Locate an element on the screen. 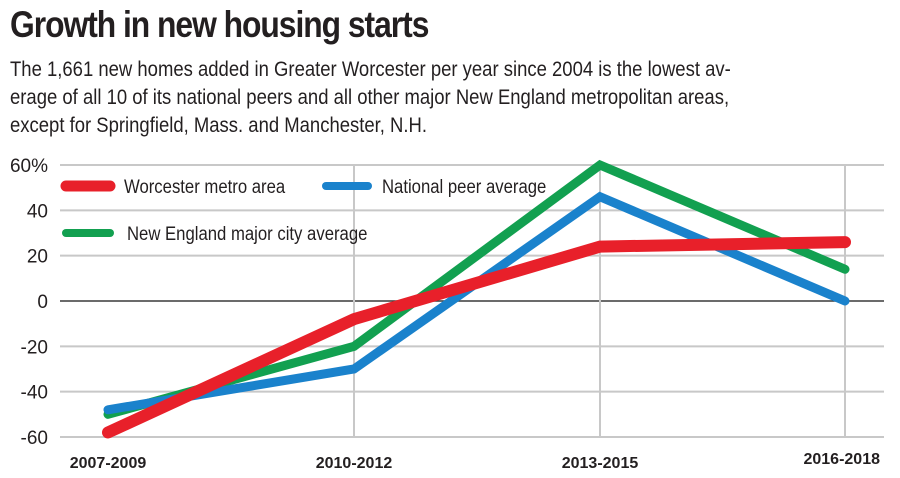 This screenshot has height=478, width=900. x-tick-label: 2013-2015 is located at coordinates (600, 463).